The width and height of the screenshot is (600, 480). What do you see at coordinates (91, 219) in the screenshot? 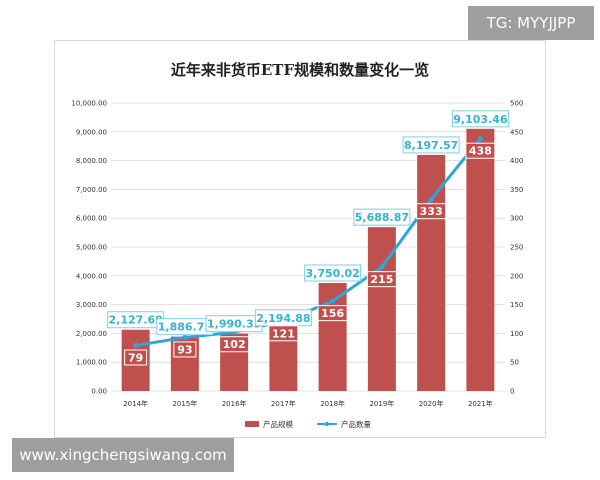
I see `left-tick-label: 6,000.00` at bounding box center [91, 219].